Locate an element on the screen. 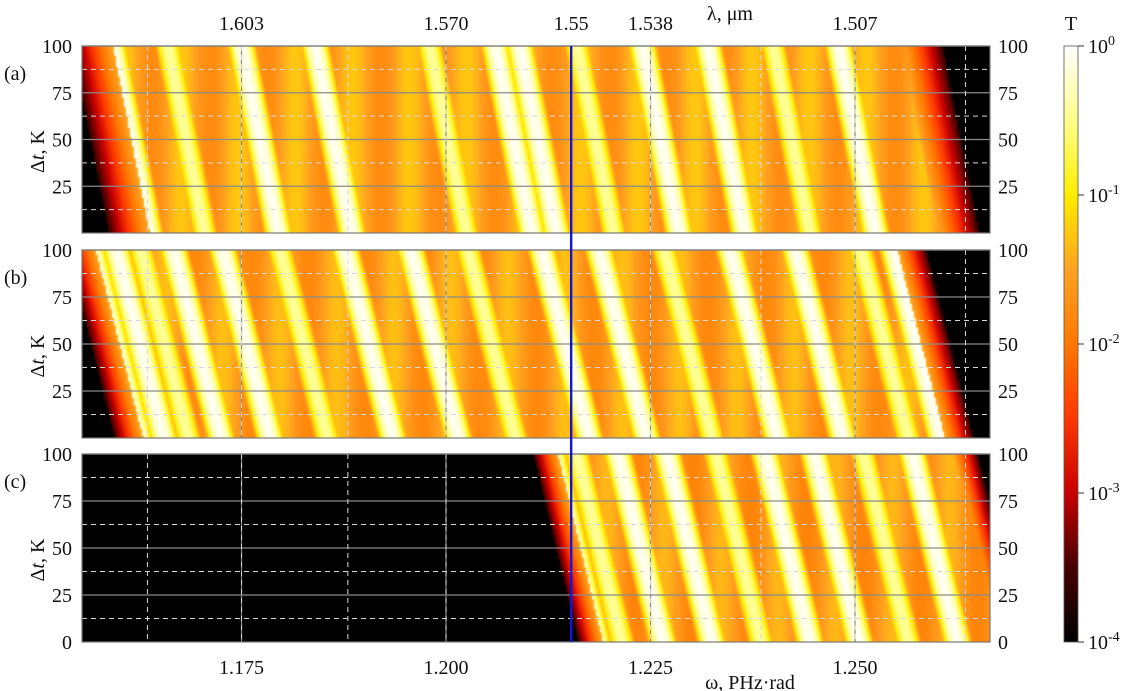  top-tick-label: 1.538 is located at coordinates (650, 24).